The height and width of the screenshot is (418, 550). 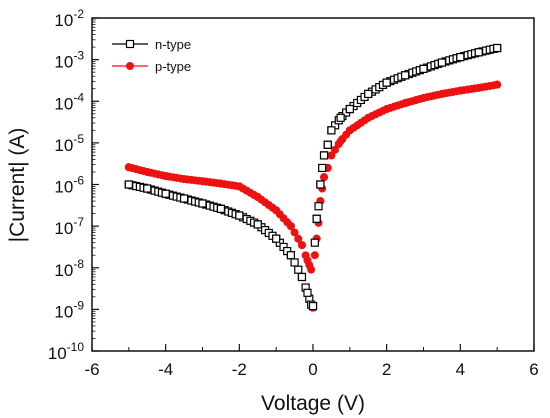 I want to click on y-tick-label: 10⁻⁶, so click(x=69, y=185).